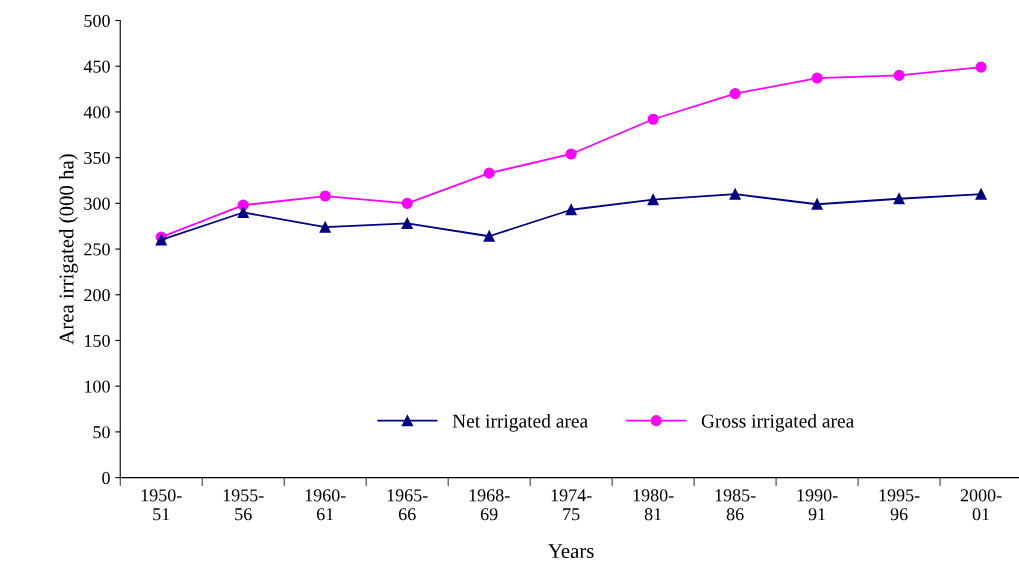 Image resolution: width=1019 pixels, height=586 pixels. I want to click on y-tick-label: 350, so click(97, 158).